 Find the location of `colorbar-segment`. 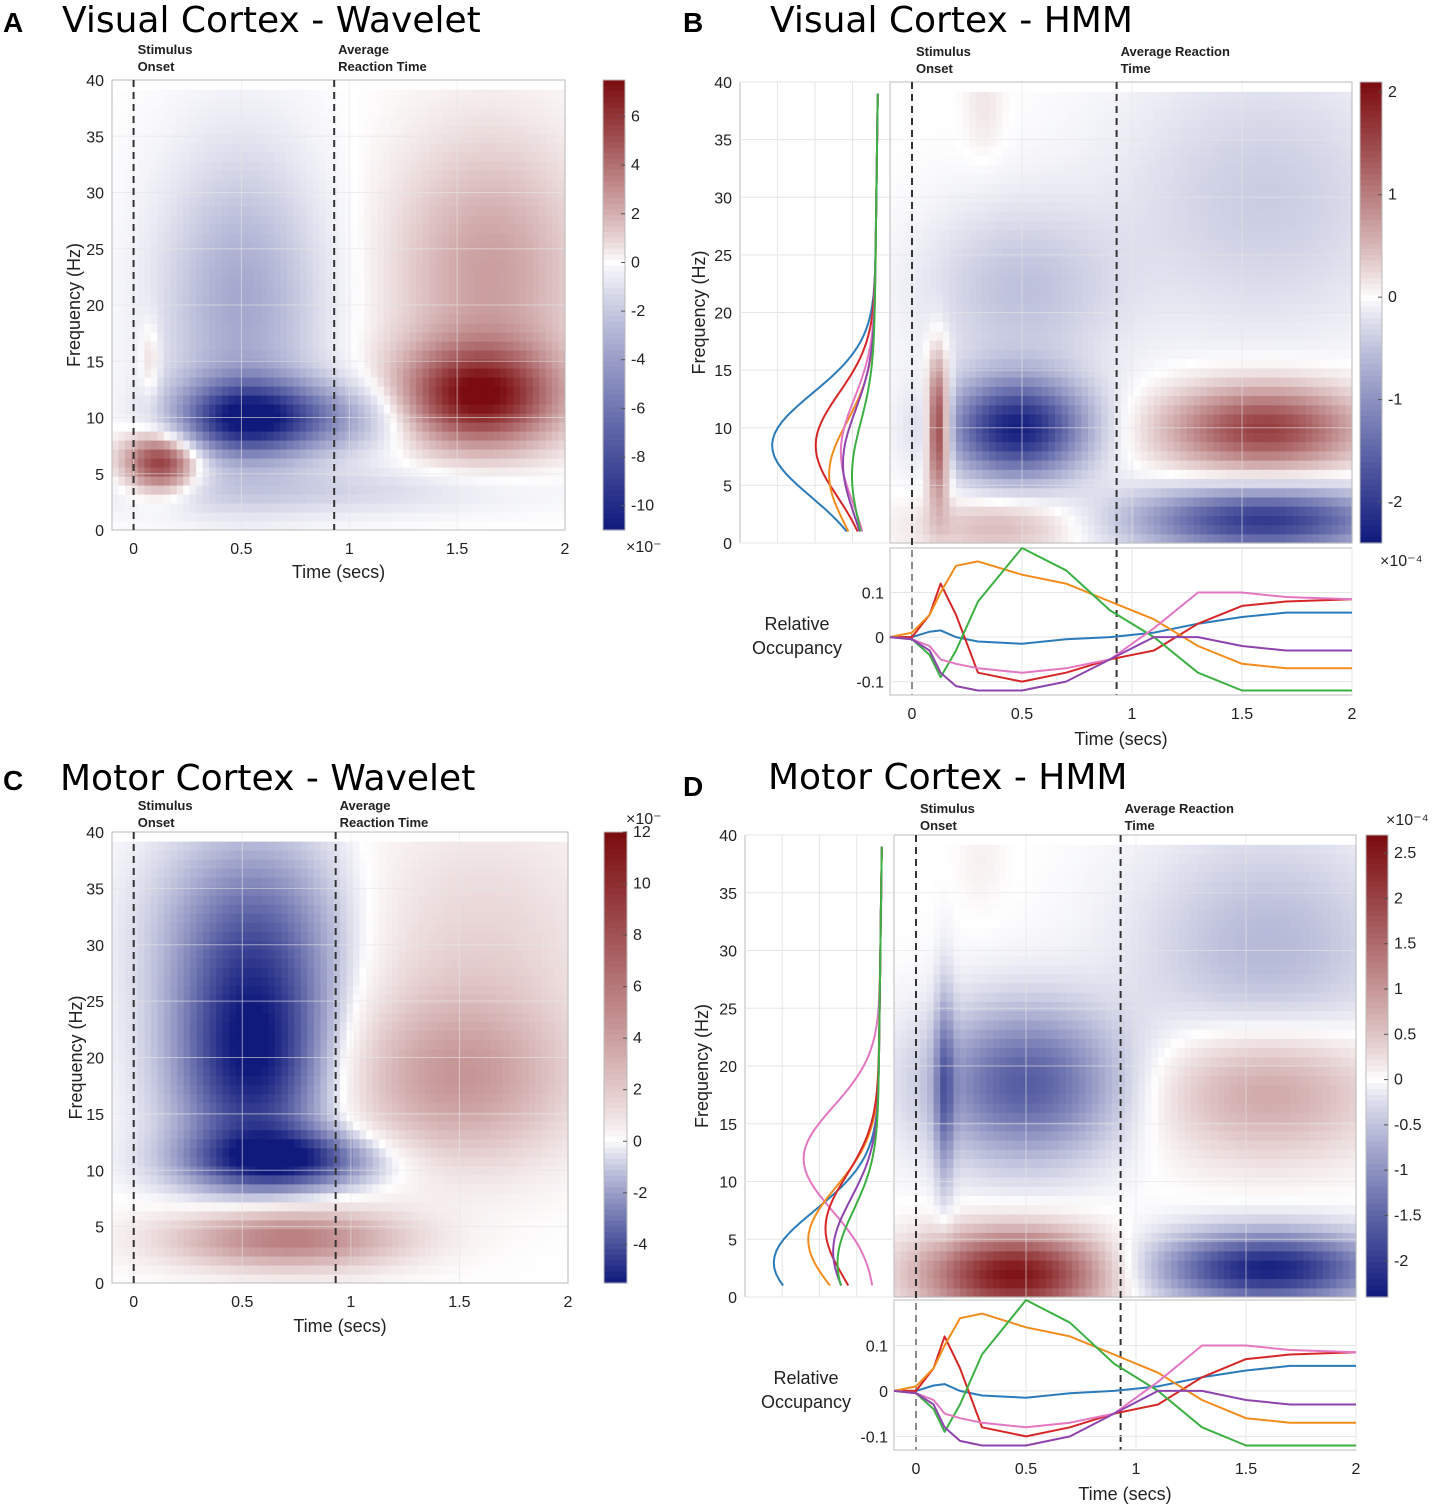

colorbar-segment is located at coordinates (614, 184).